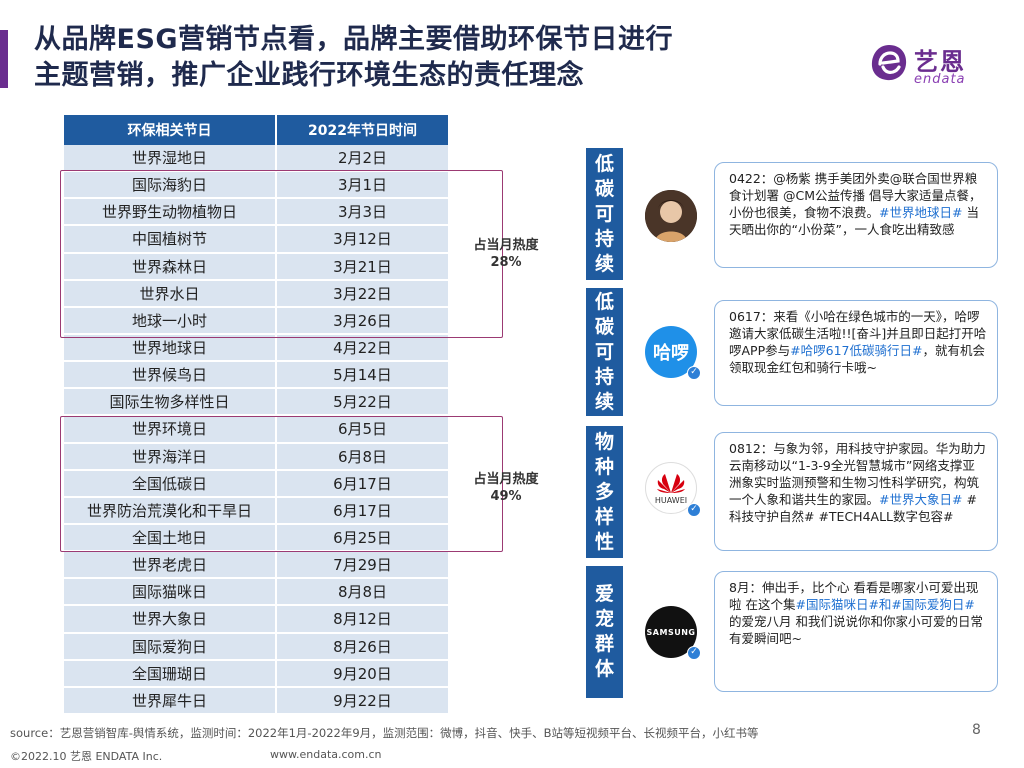  Describe the element at coordinates (169, 266) in the screenshot. I see `festival-name-cell: 世界森林日` at that location.